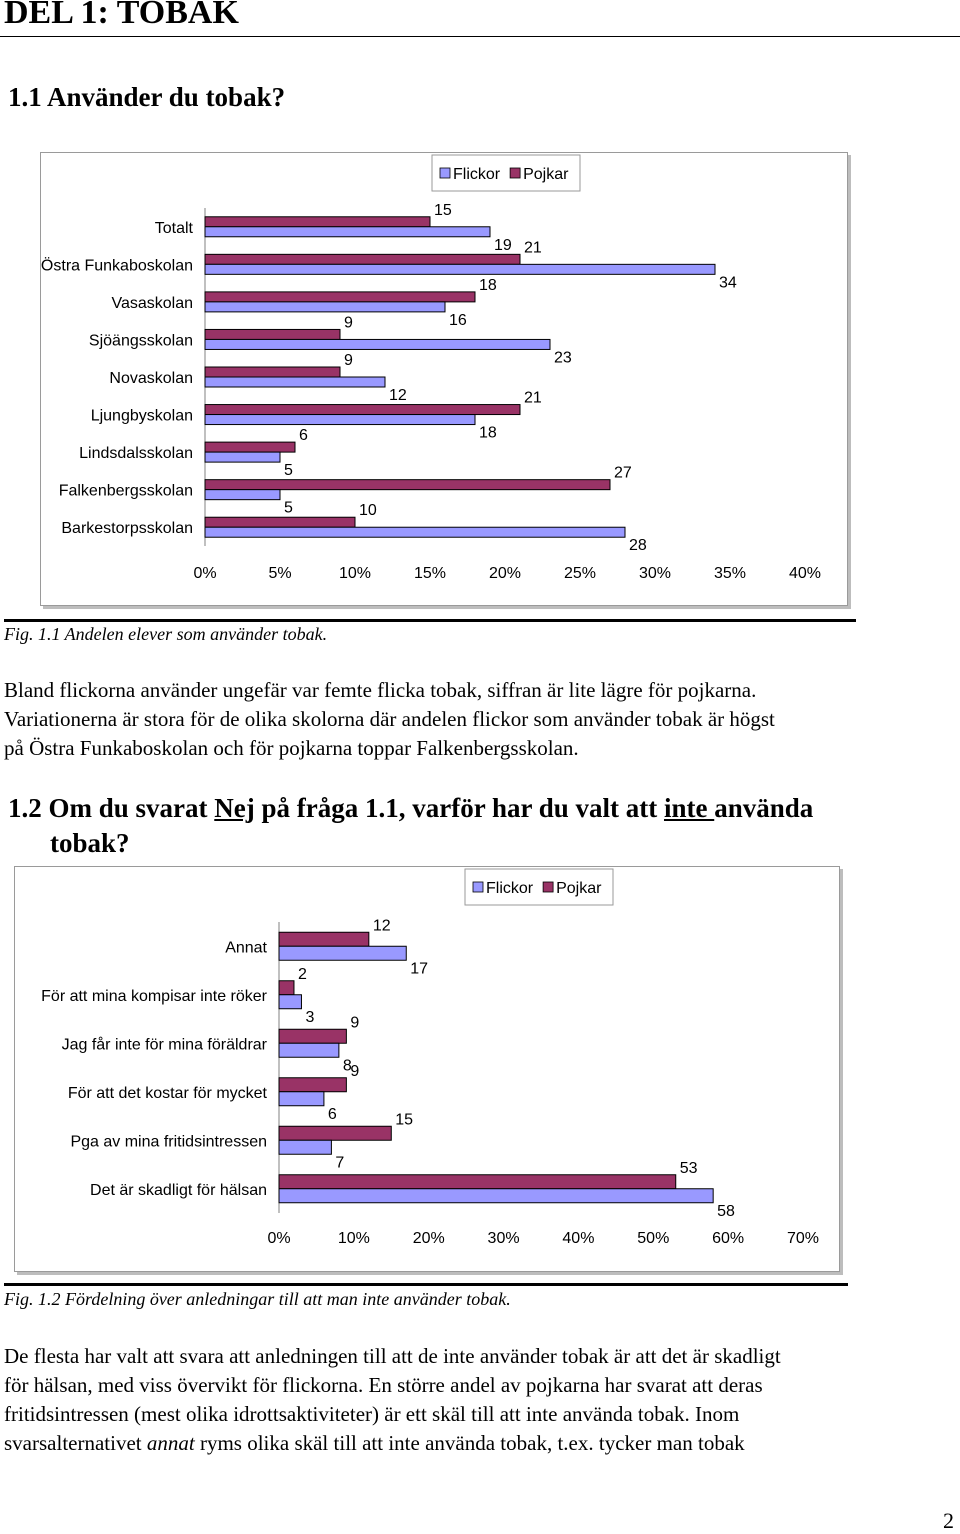  Describe the element at coordinates (141, 340) in the screenshot. I see `category-label: Sjöängsskolan` at that location.